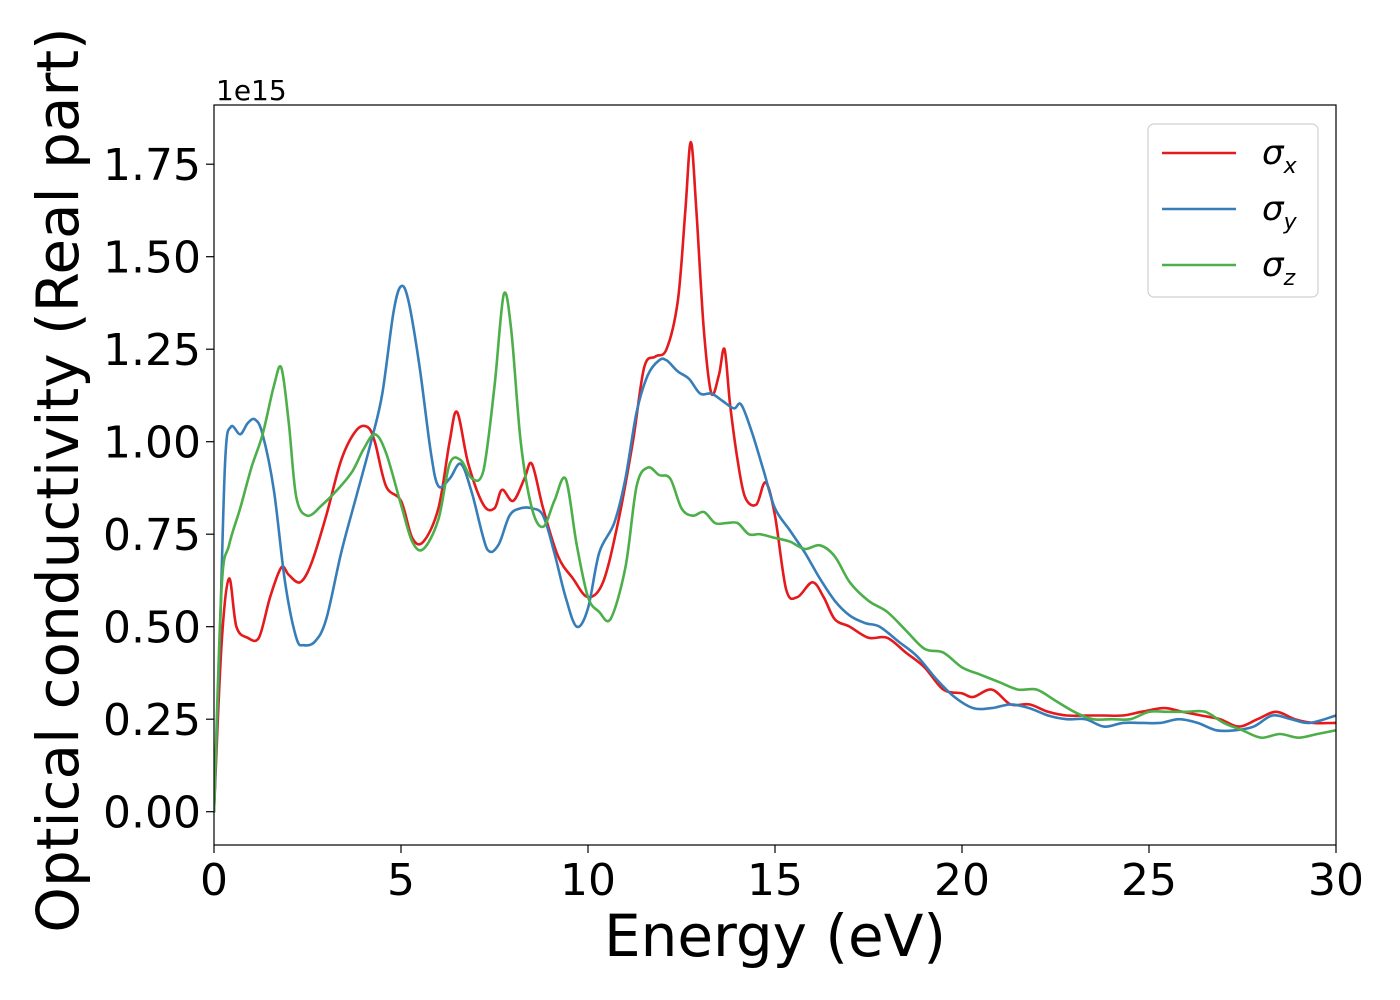  I want to click on y-tick-label: 1.50, so click(152, 258).